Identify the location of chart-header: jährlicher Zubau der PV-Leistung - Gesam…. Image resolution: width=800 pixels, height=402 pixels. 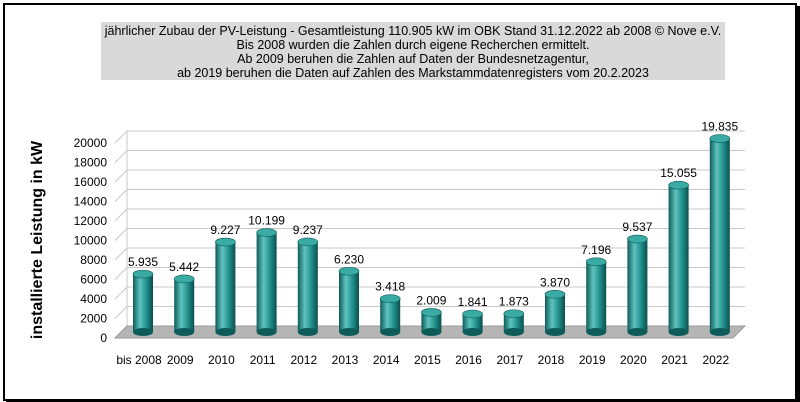
(413, 51).